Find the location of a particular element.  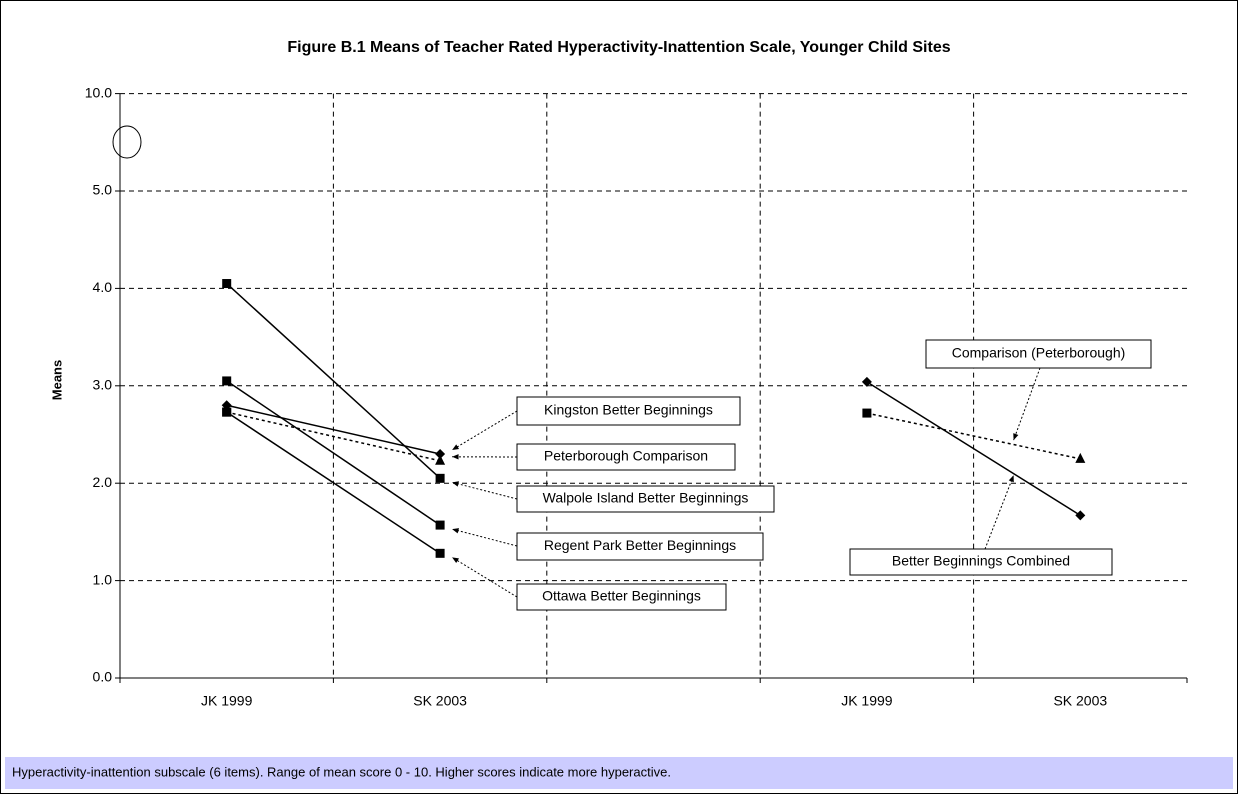

series-label: Walpole Island Better Beginnings is located at coordinates (646, 498).